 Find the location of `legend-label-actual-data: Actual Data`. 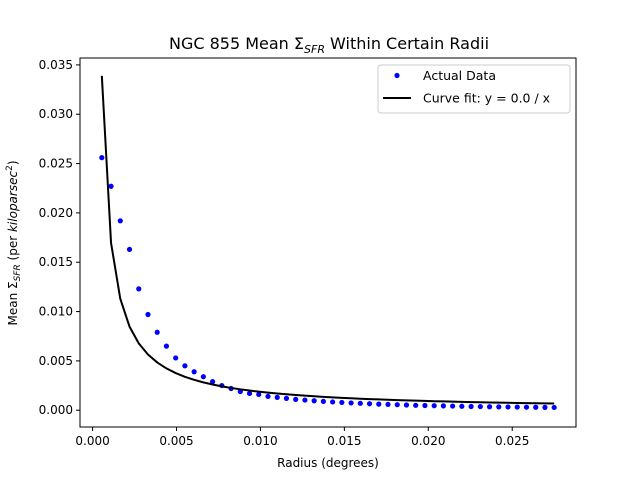

legend-label-actual-data: Actual Data is located at coordinates (459, 75).